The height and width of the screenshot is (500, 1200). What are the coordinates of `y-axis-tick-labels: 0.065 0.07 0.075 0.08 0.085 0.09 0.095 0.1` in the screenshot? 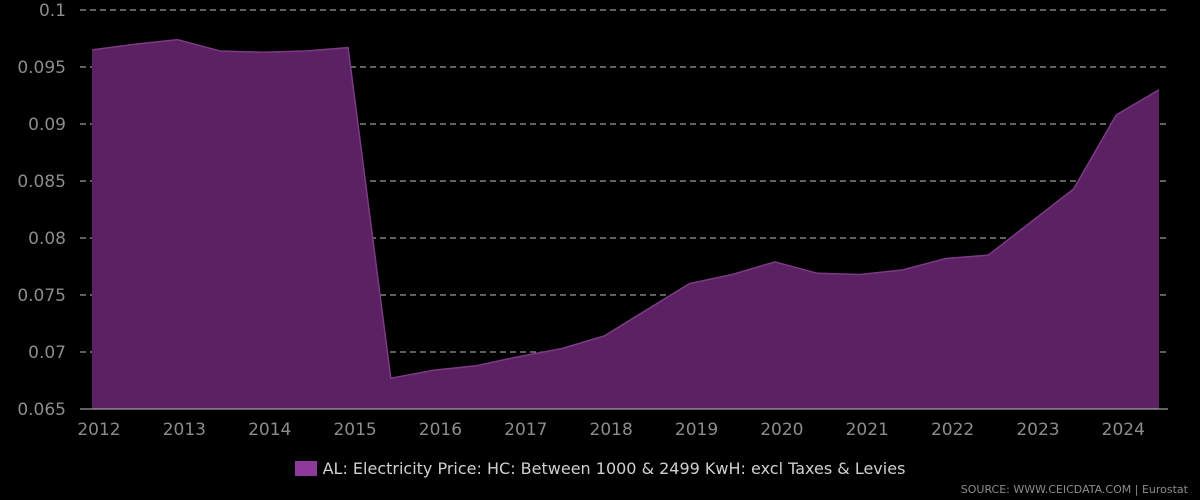 It's located at (41, 210).